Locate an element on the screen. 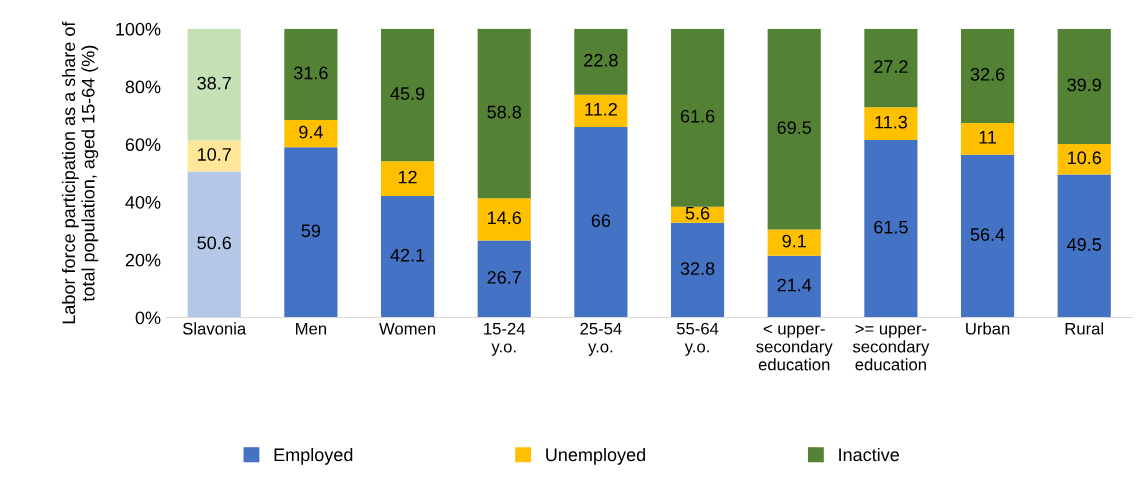 This screenshot has height=481, width=1144. data-label: 69.5 is located at coordinates (794, 127).